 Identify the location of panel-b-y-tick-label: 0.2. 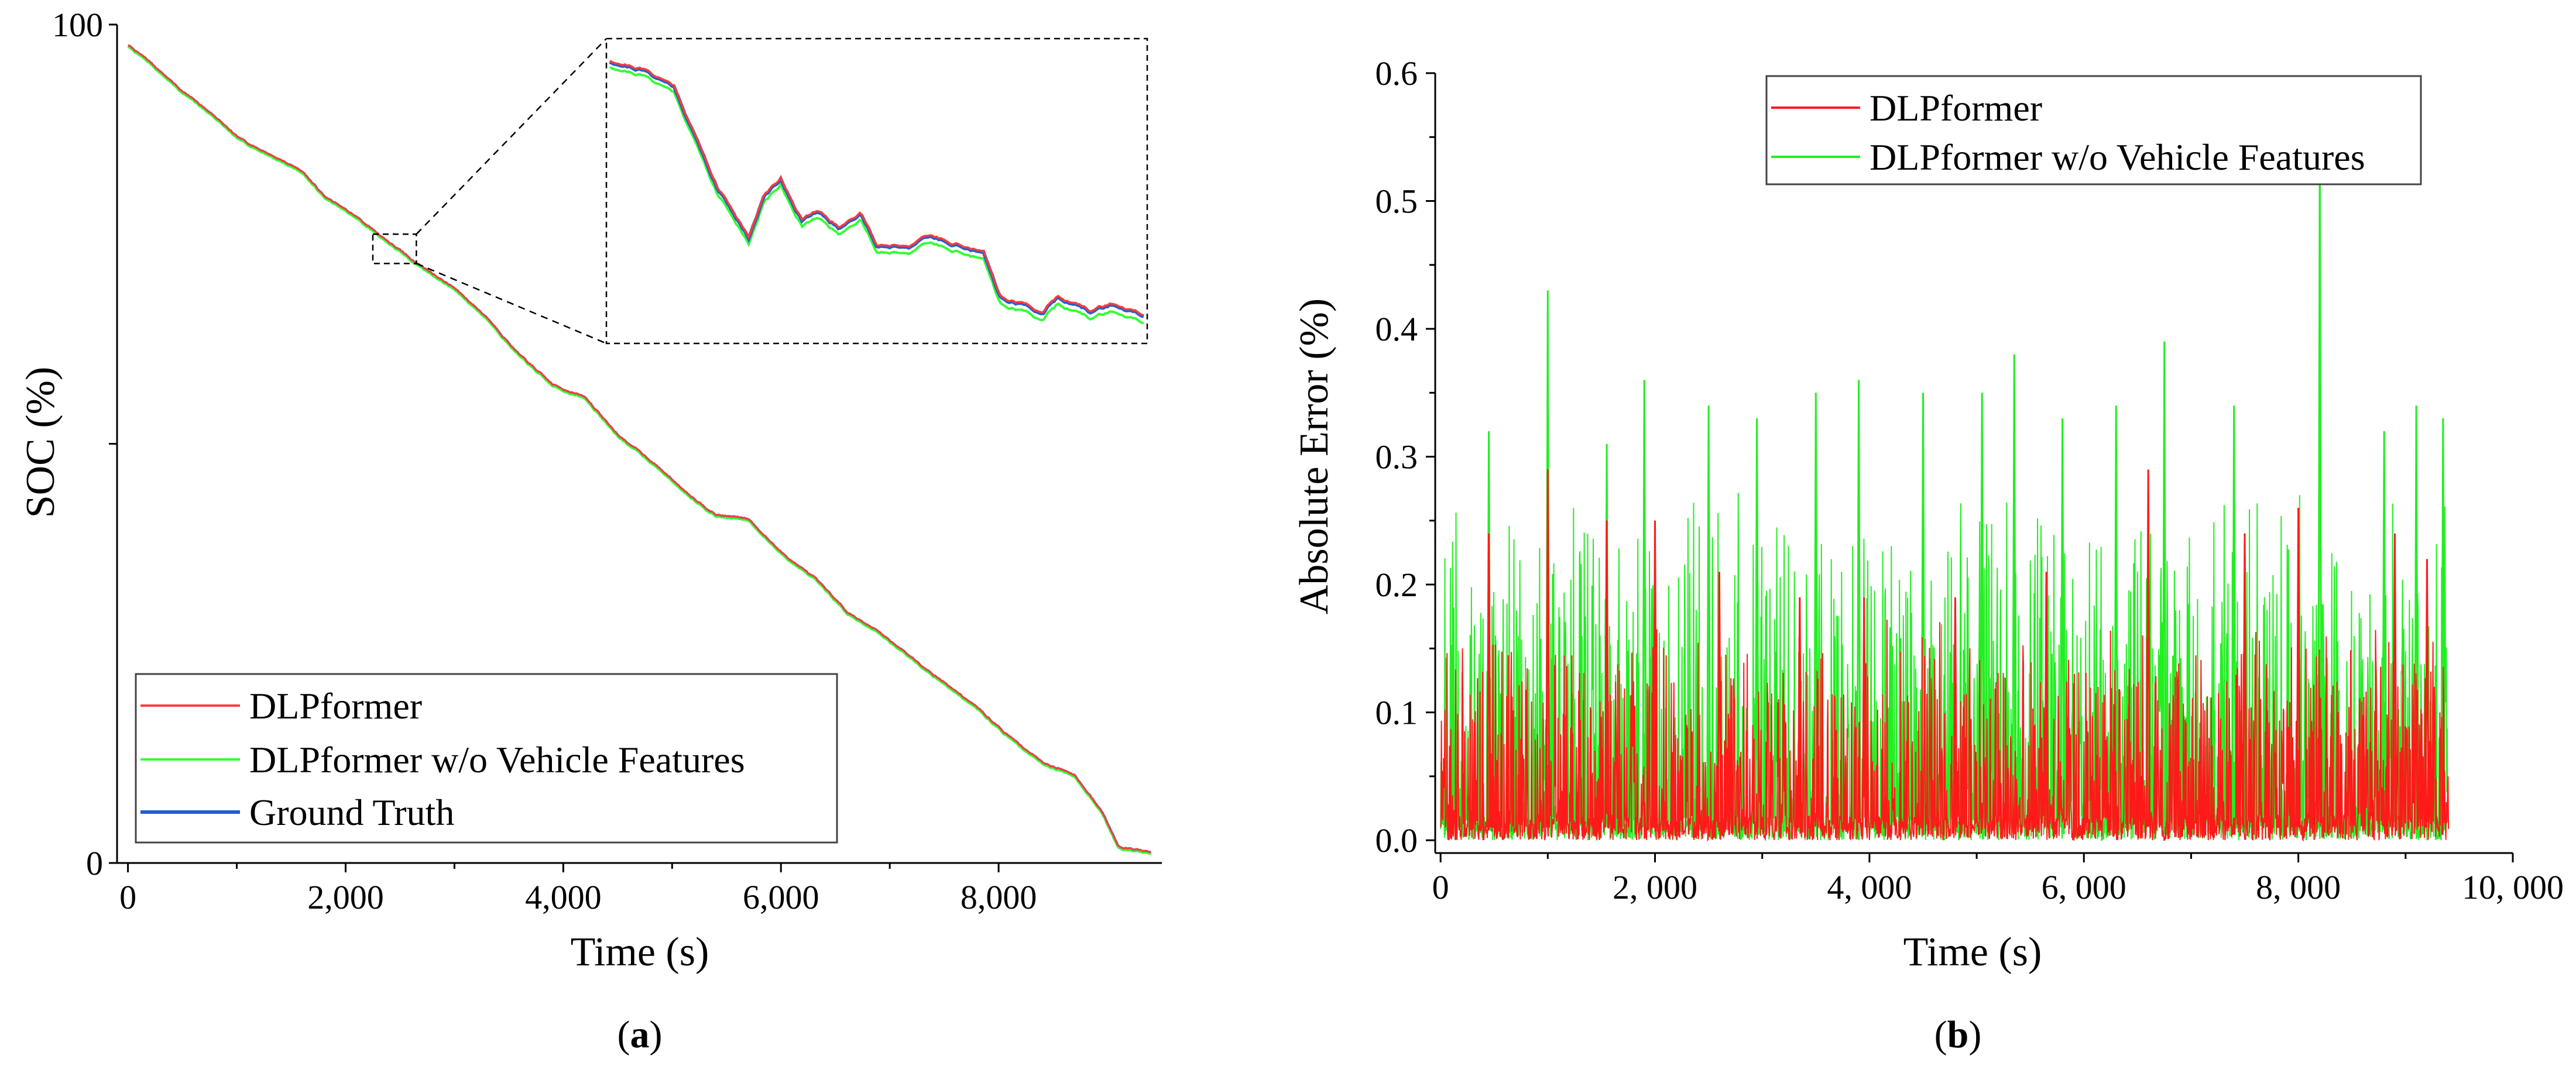
(1397, 585).